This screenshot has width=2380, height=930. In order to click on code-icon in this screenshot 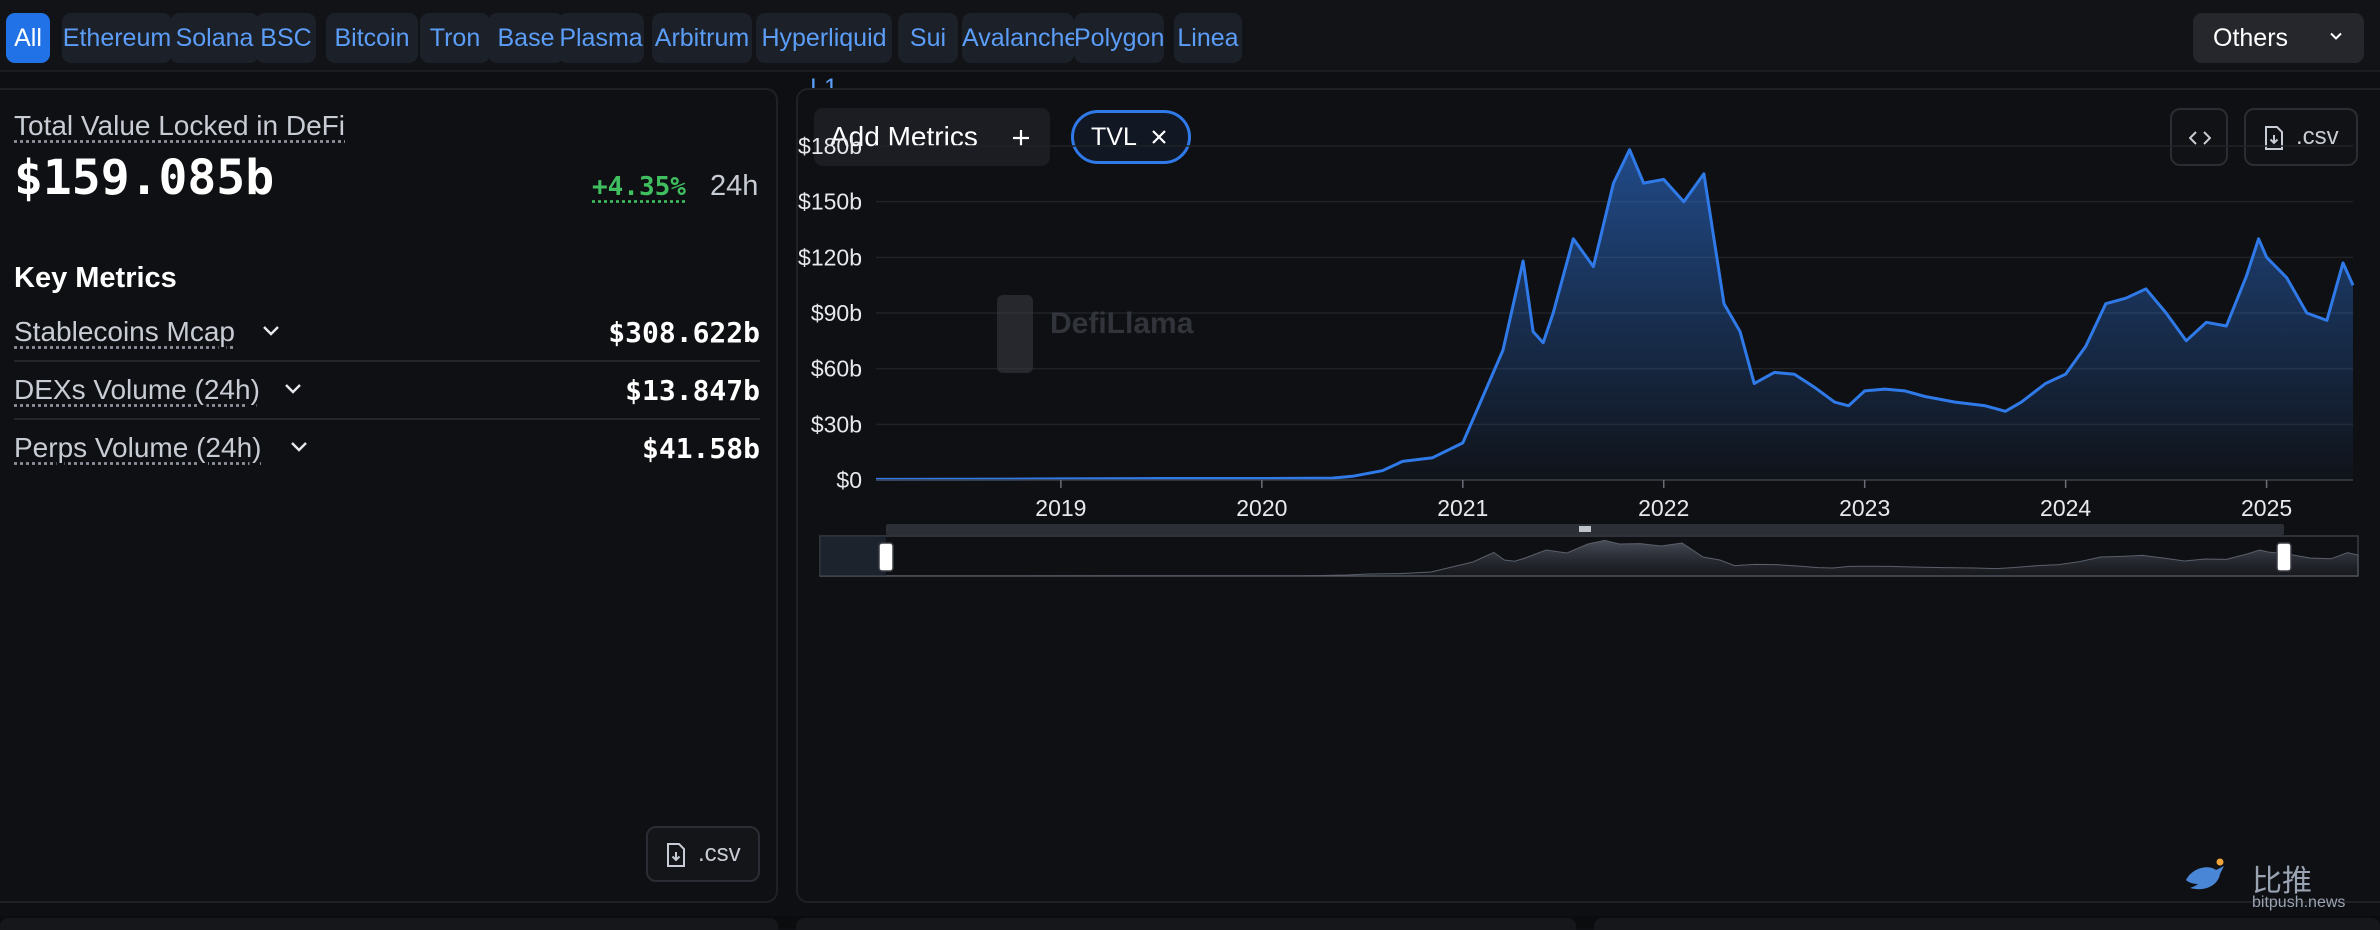, I will do `click(2200, 138)`.